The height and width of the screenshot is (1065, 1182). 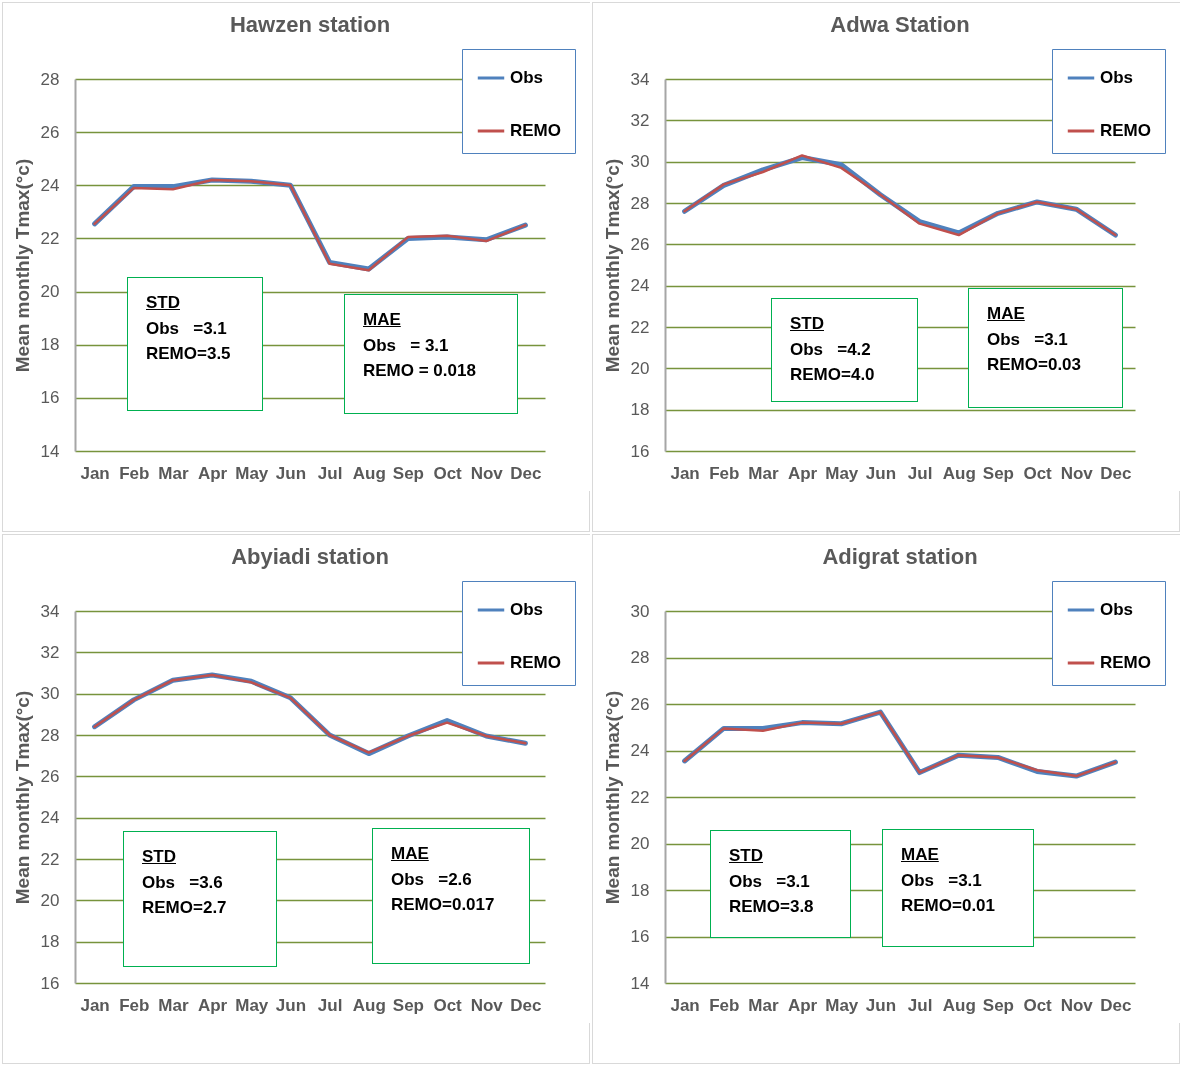 What do you see at coordinates (184, 882) in the screenshot?
I see `annotation: STD Obs =3.6 REMO=2.7` at bounding box center [184, 882].